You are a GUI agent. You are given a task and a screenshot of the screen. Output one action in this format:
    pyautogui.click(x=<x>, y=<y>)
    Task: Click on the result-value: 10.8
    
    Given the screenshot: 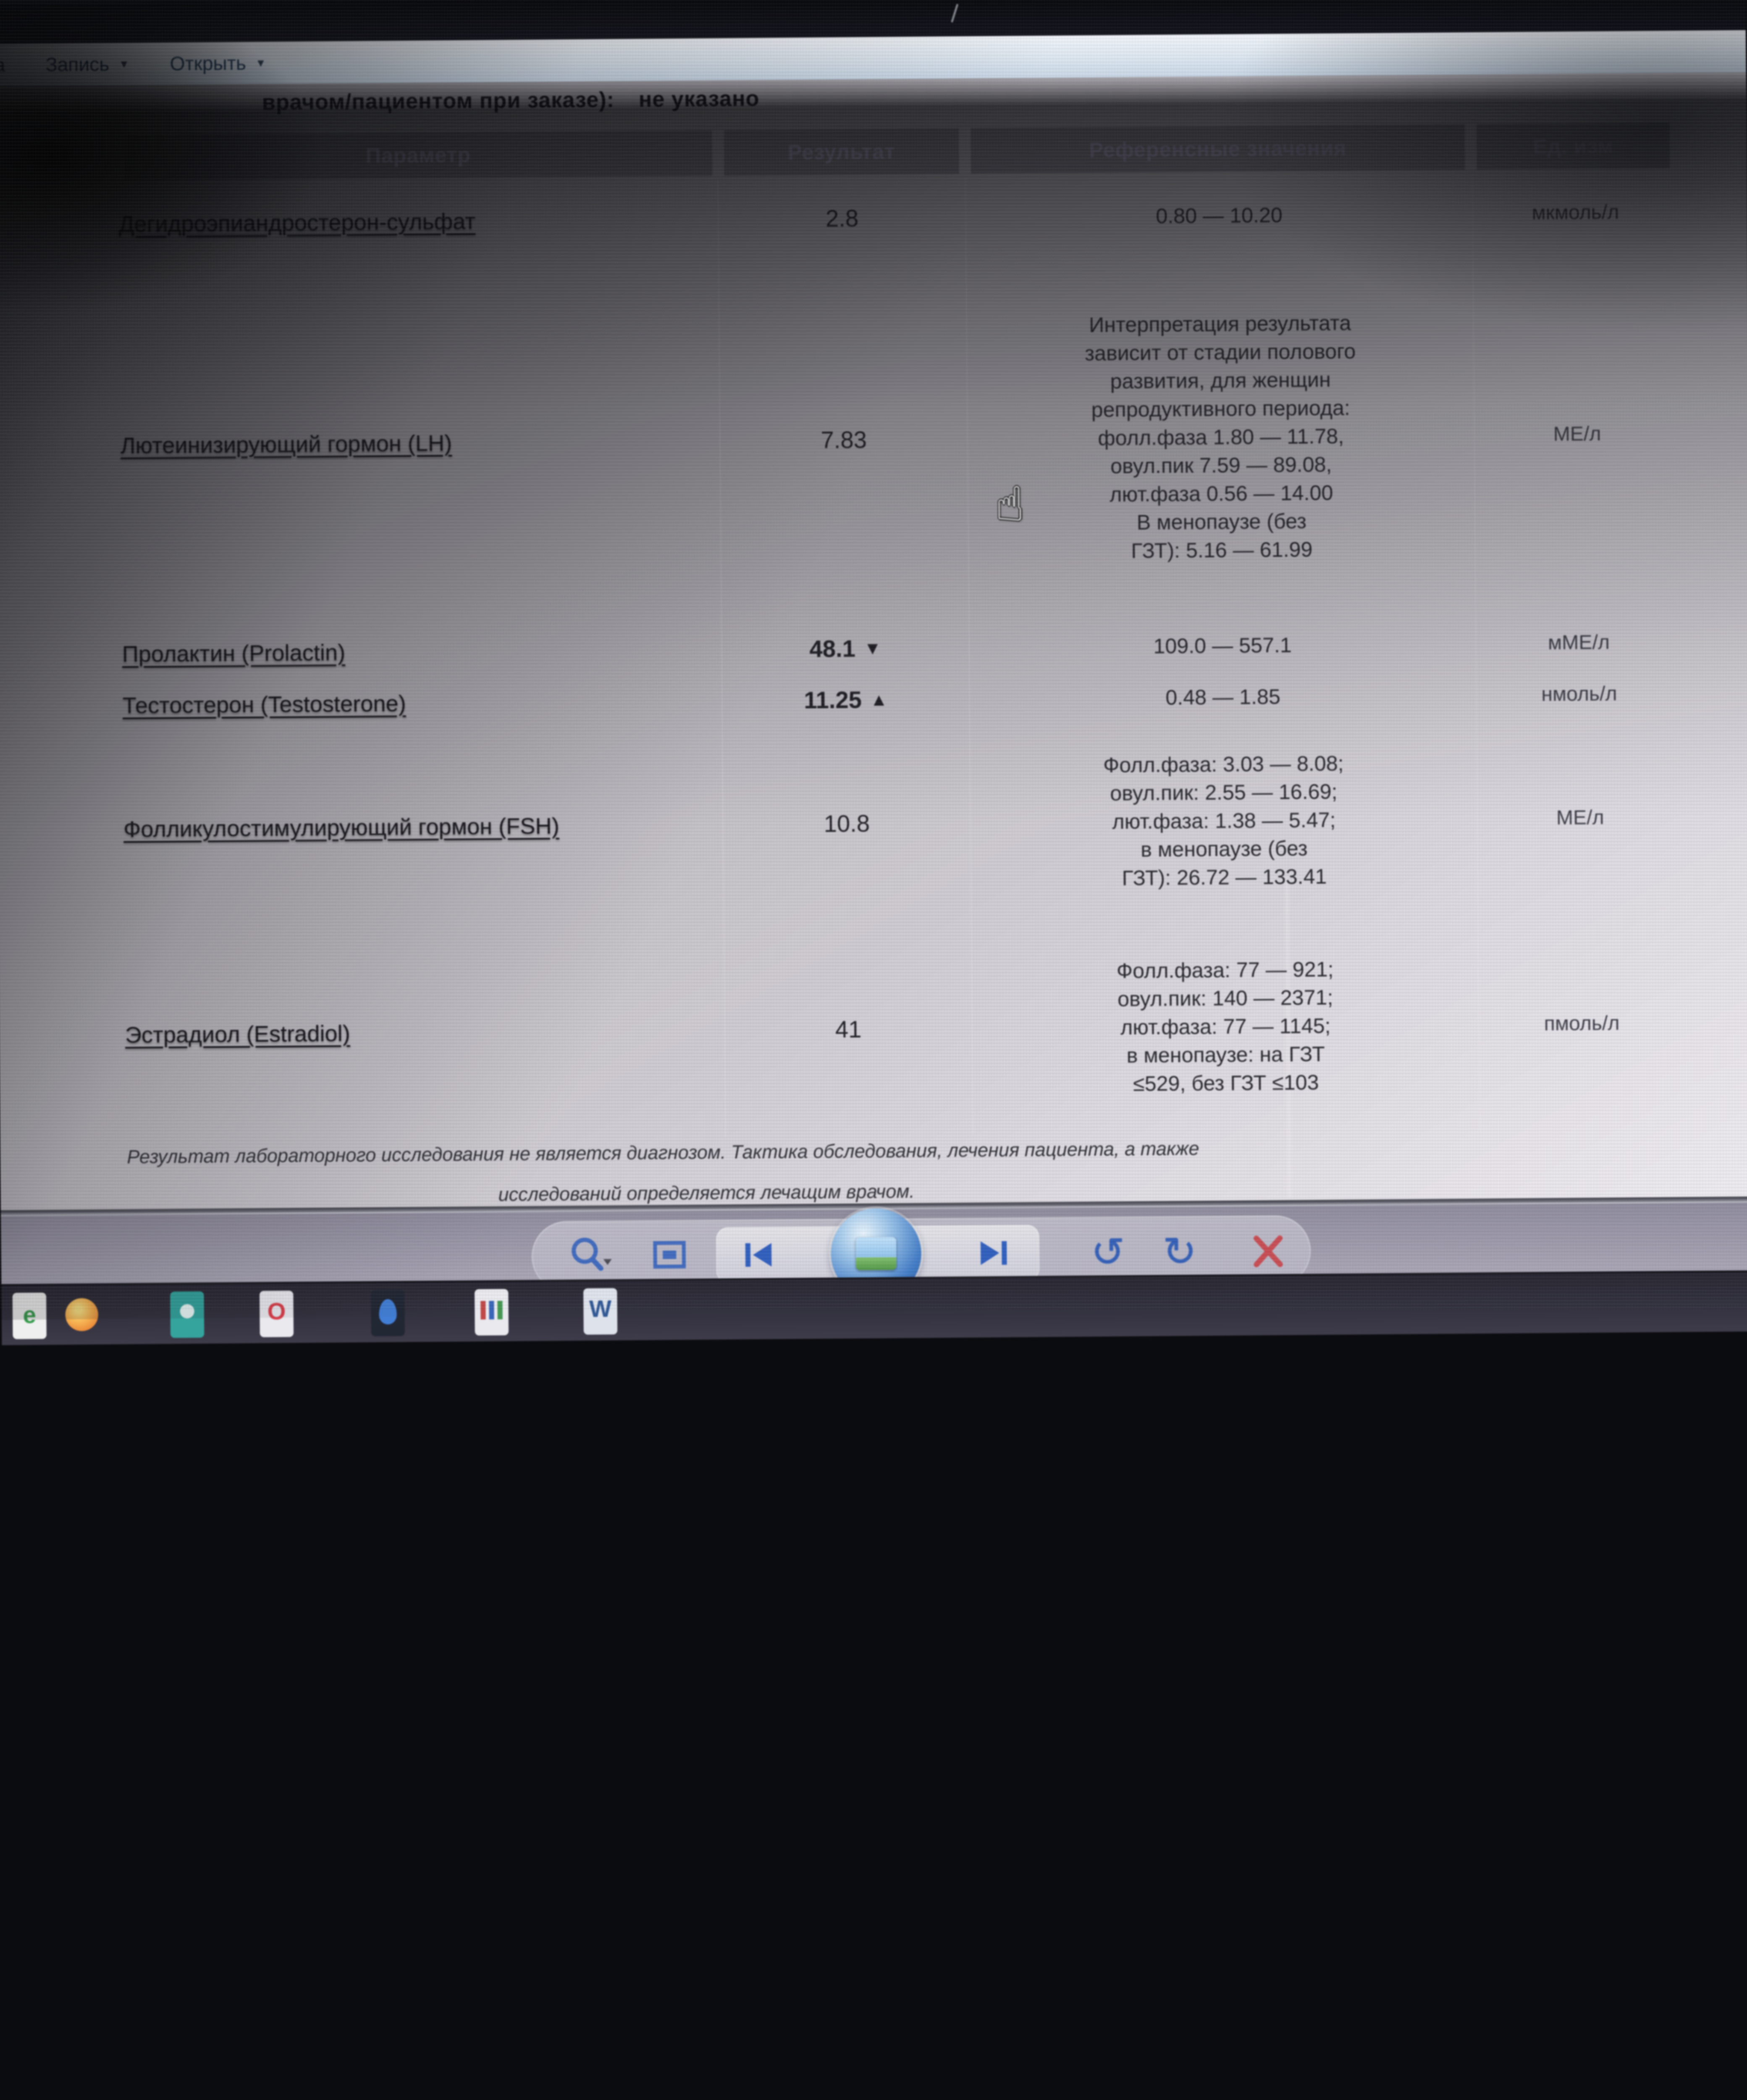 What is the action you would take?
    pyautogui.click(x=847, y=824)
    